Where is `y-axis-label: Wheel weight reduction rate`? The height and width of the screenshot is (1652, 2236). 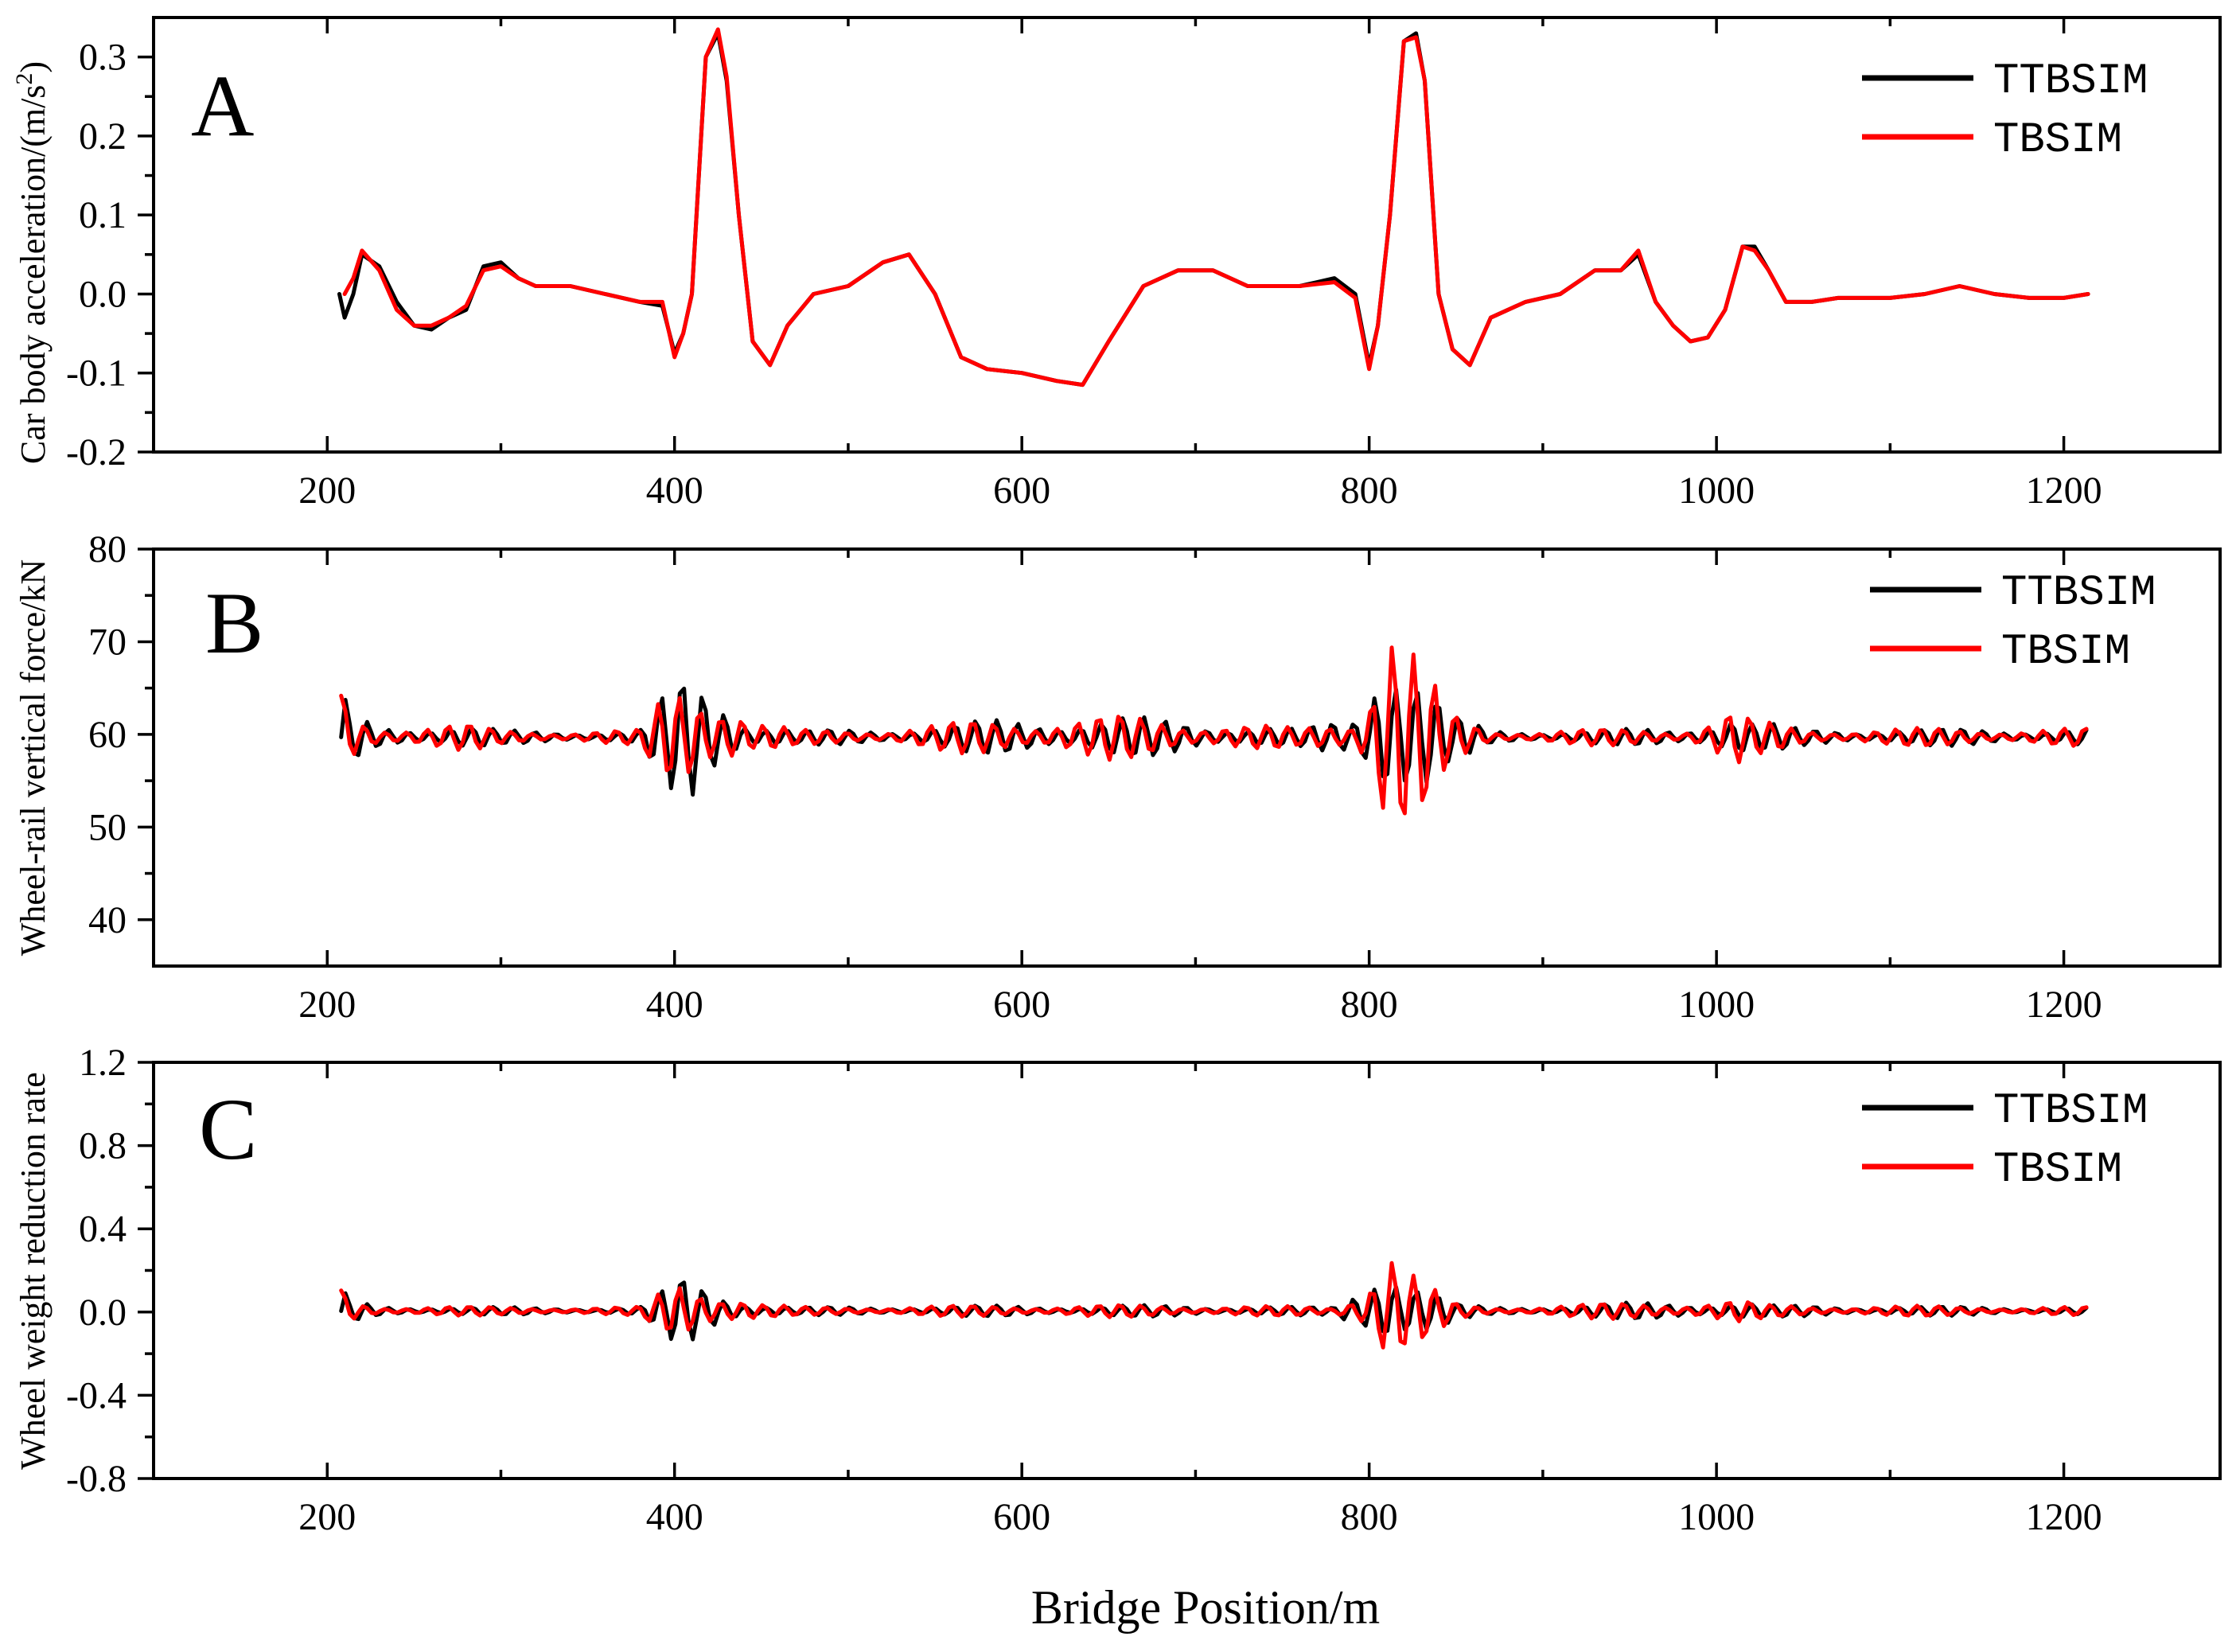
y-axis-label: Wheel weight reduction rate is located at coordinates (33, 1271).